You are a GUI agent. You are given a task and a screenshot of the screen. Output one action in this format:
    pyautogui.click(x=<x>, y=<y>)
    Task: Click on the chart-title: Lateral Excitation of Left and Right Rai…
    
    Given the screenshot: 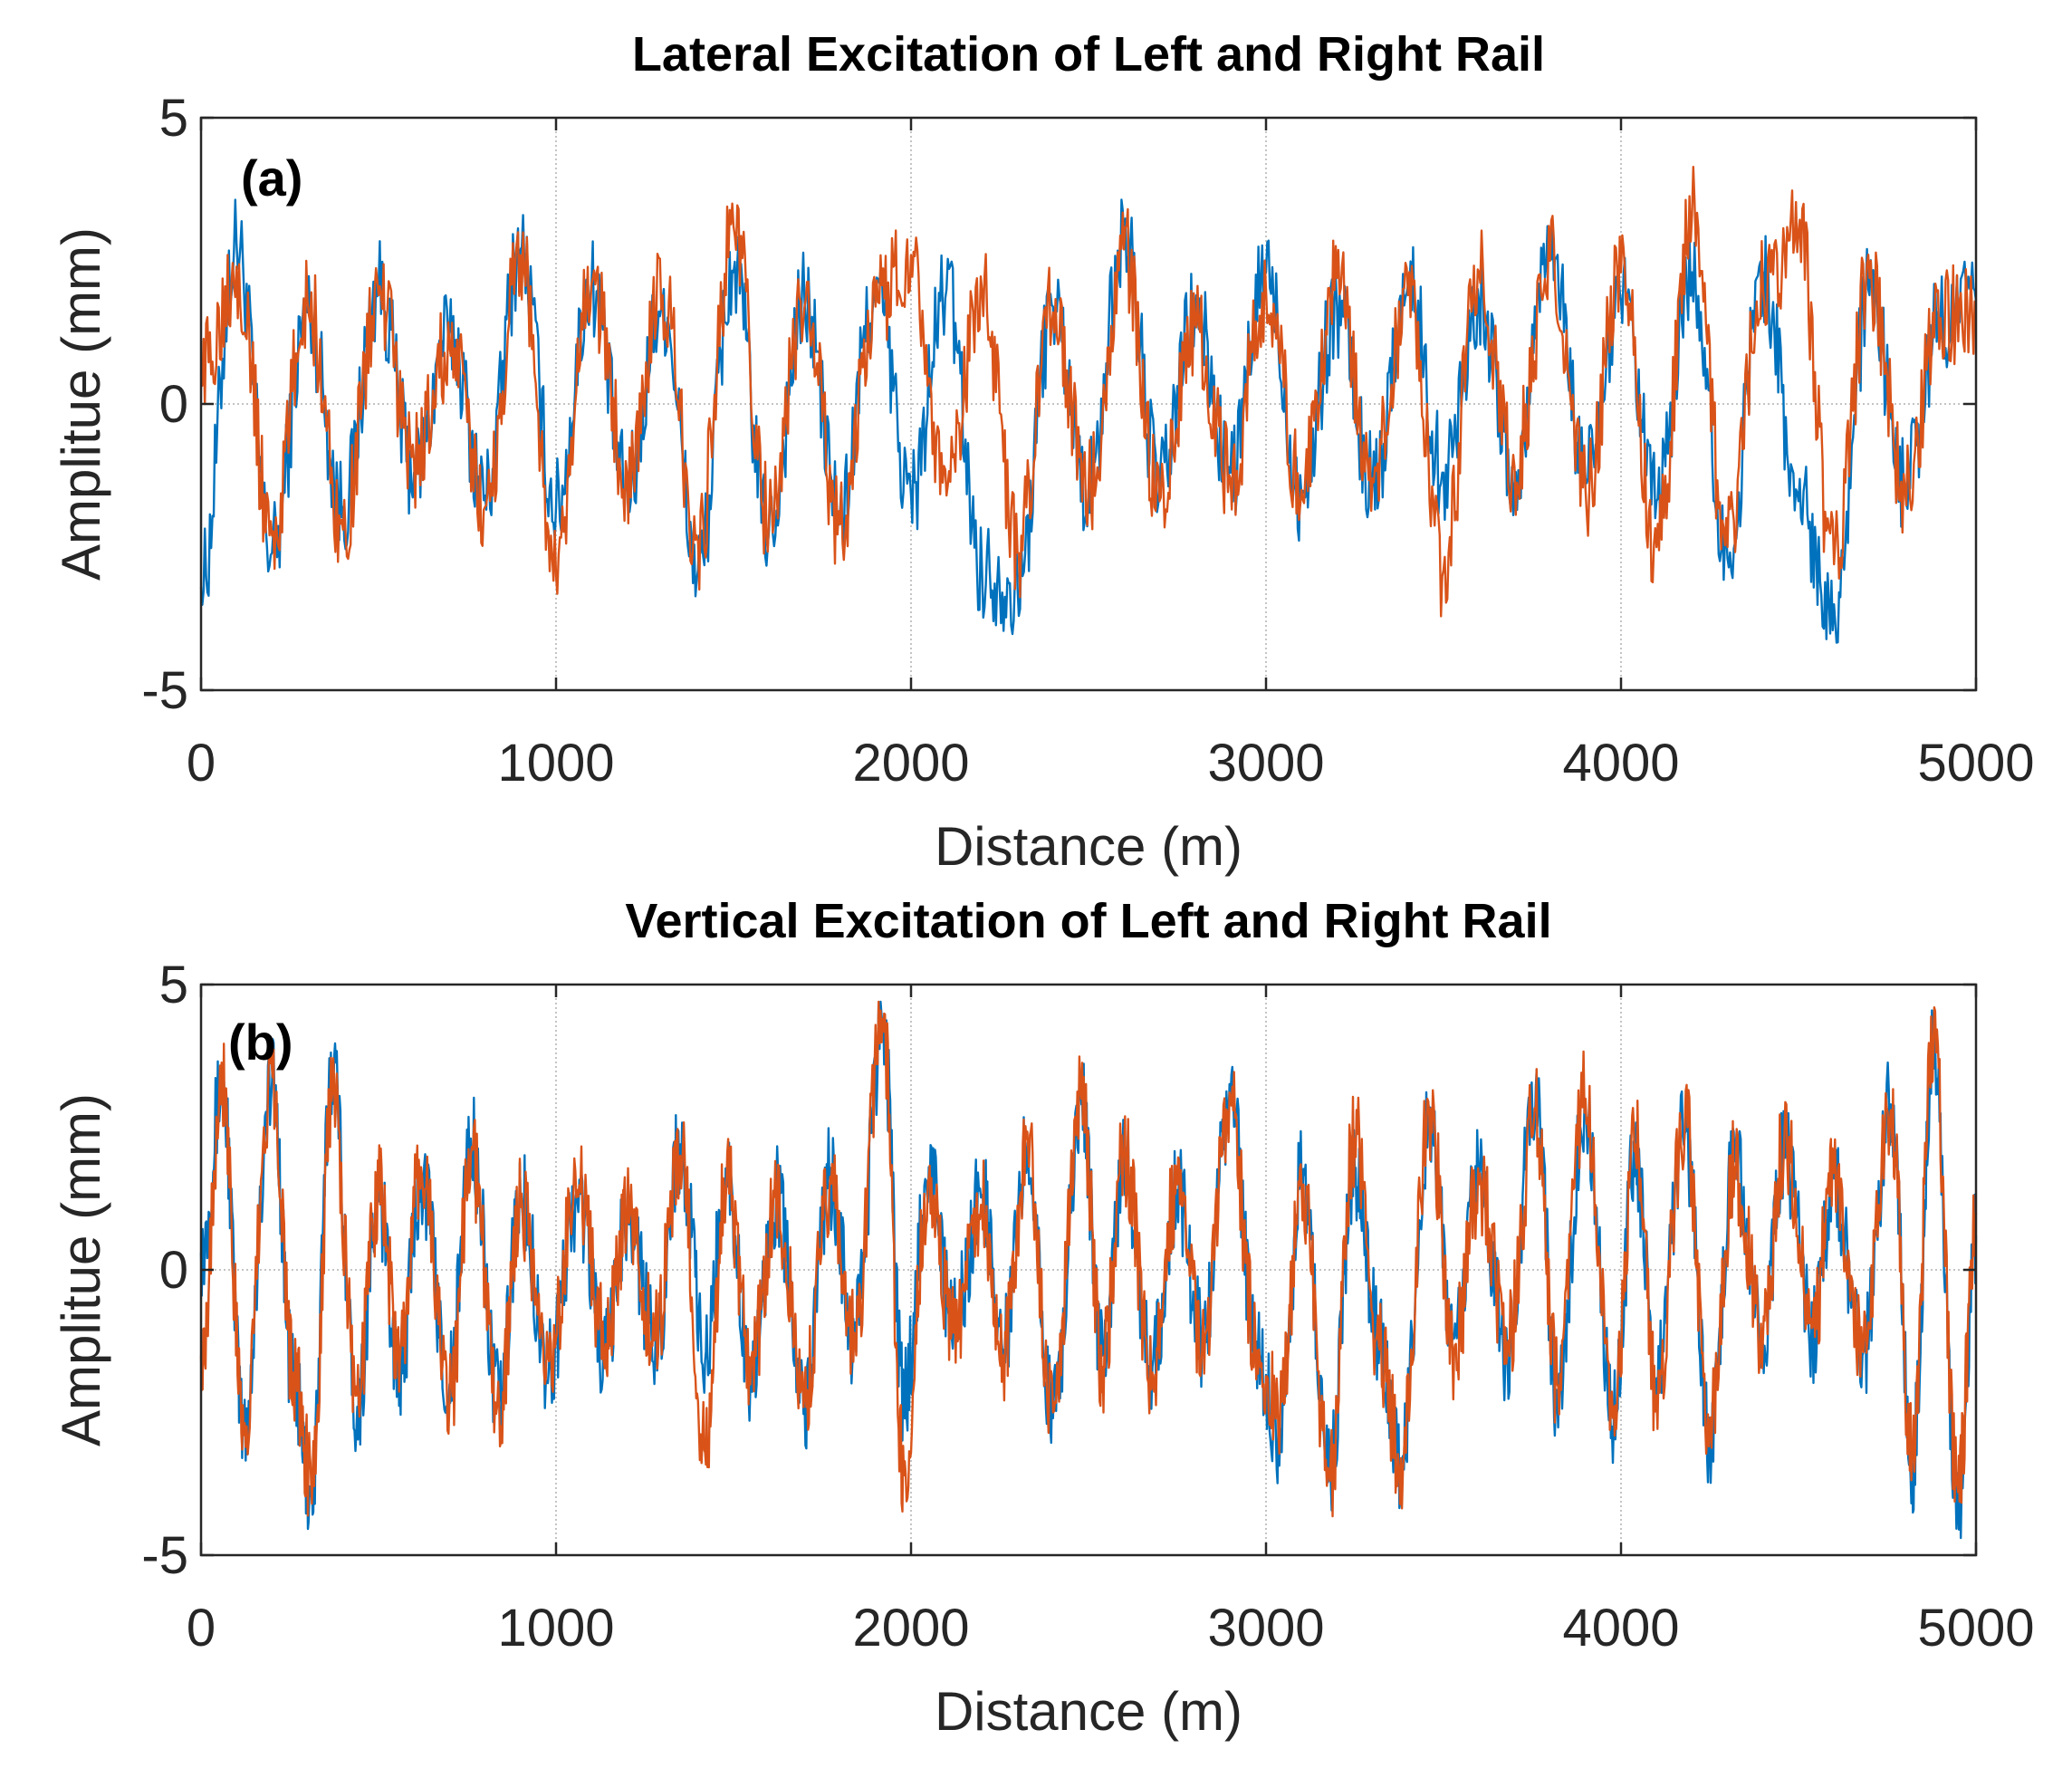 What is the action you would take?
    pyautogui.click(x=1088, y=54)
    